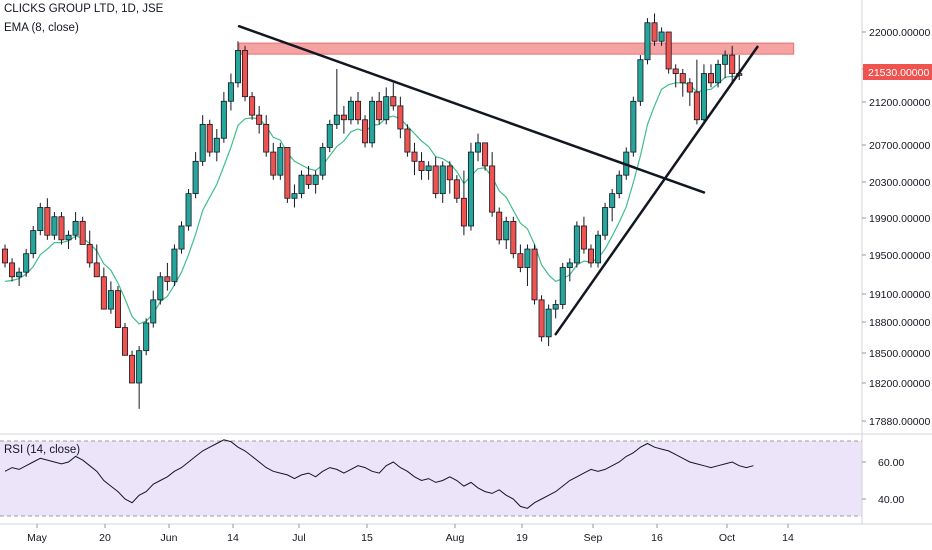 The image size is (932, 550). I want to click on time-tick-label: 15, so click(367, 538).